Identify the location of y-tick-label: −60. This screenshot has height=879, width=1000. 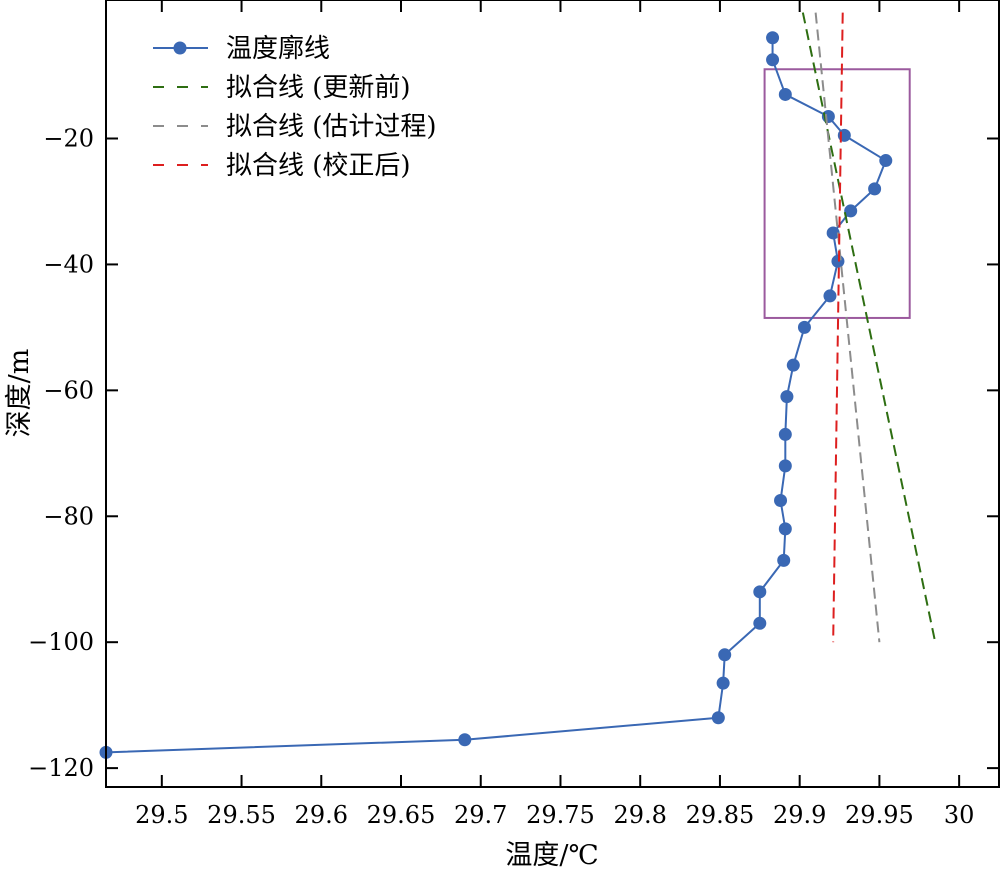
(68, 390).